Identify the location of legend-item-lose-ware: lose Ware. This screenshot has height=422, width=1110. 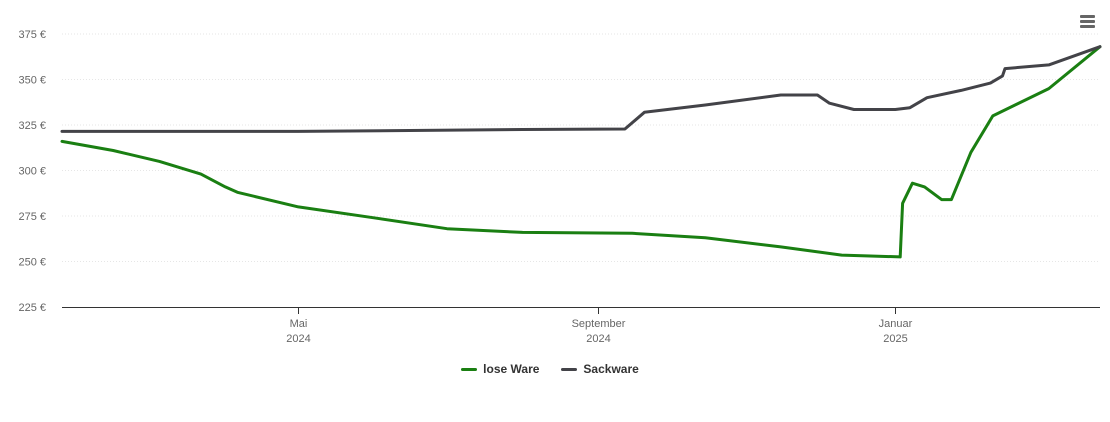
(500, 369).